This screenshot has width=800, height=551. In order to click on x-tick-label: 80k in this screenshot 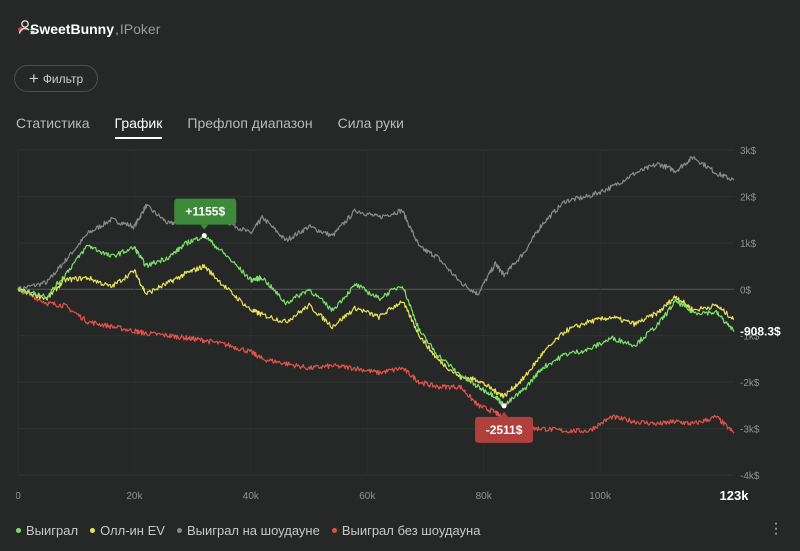, I will do `click(484, 496)`.